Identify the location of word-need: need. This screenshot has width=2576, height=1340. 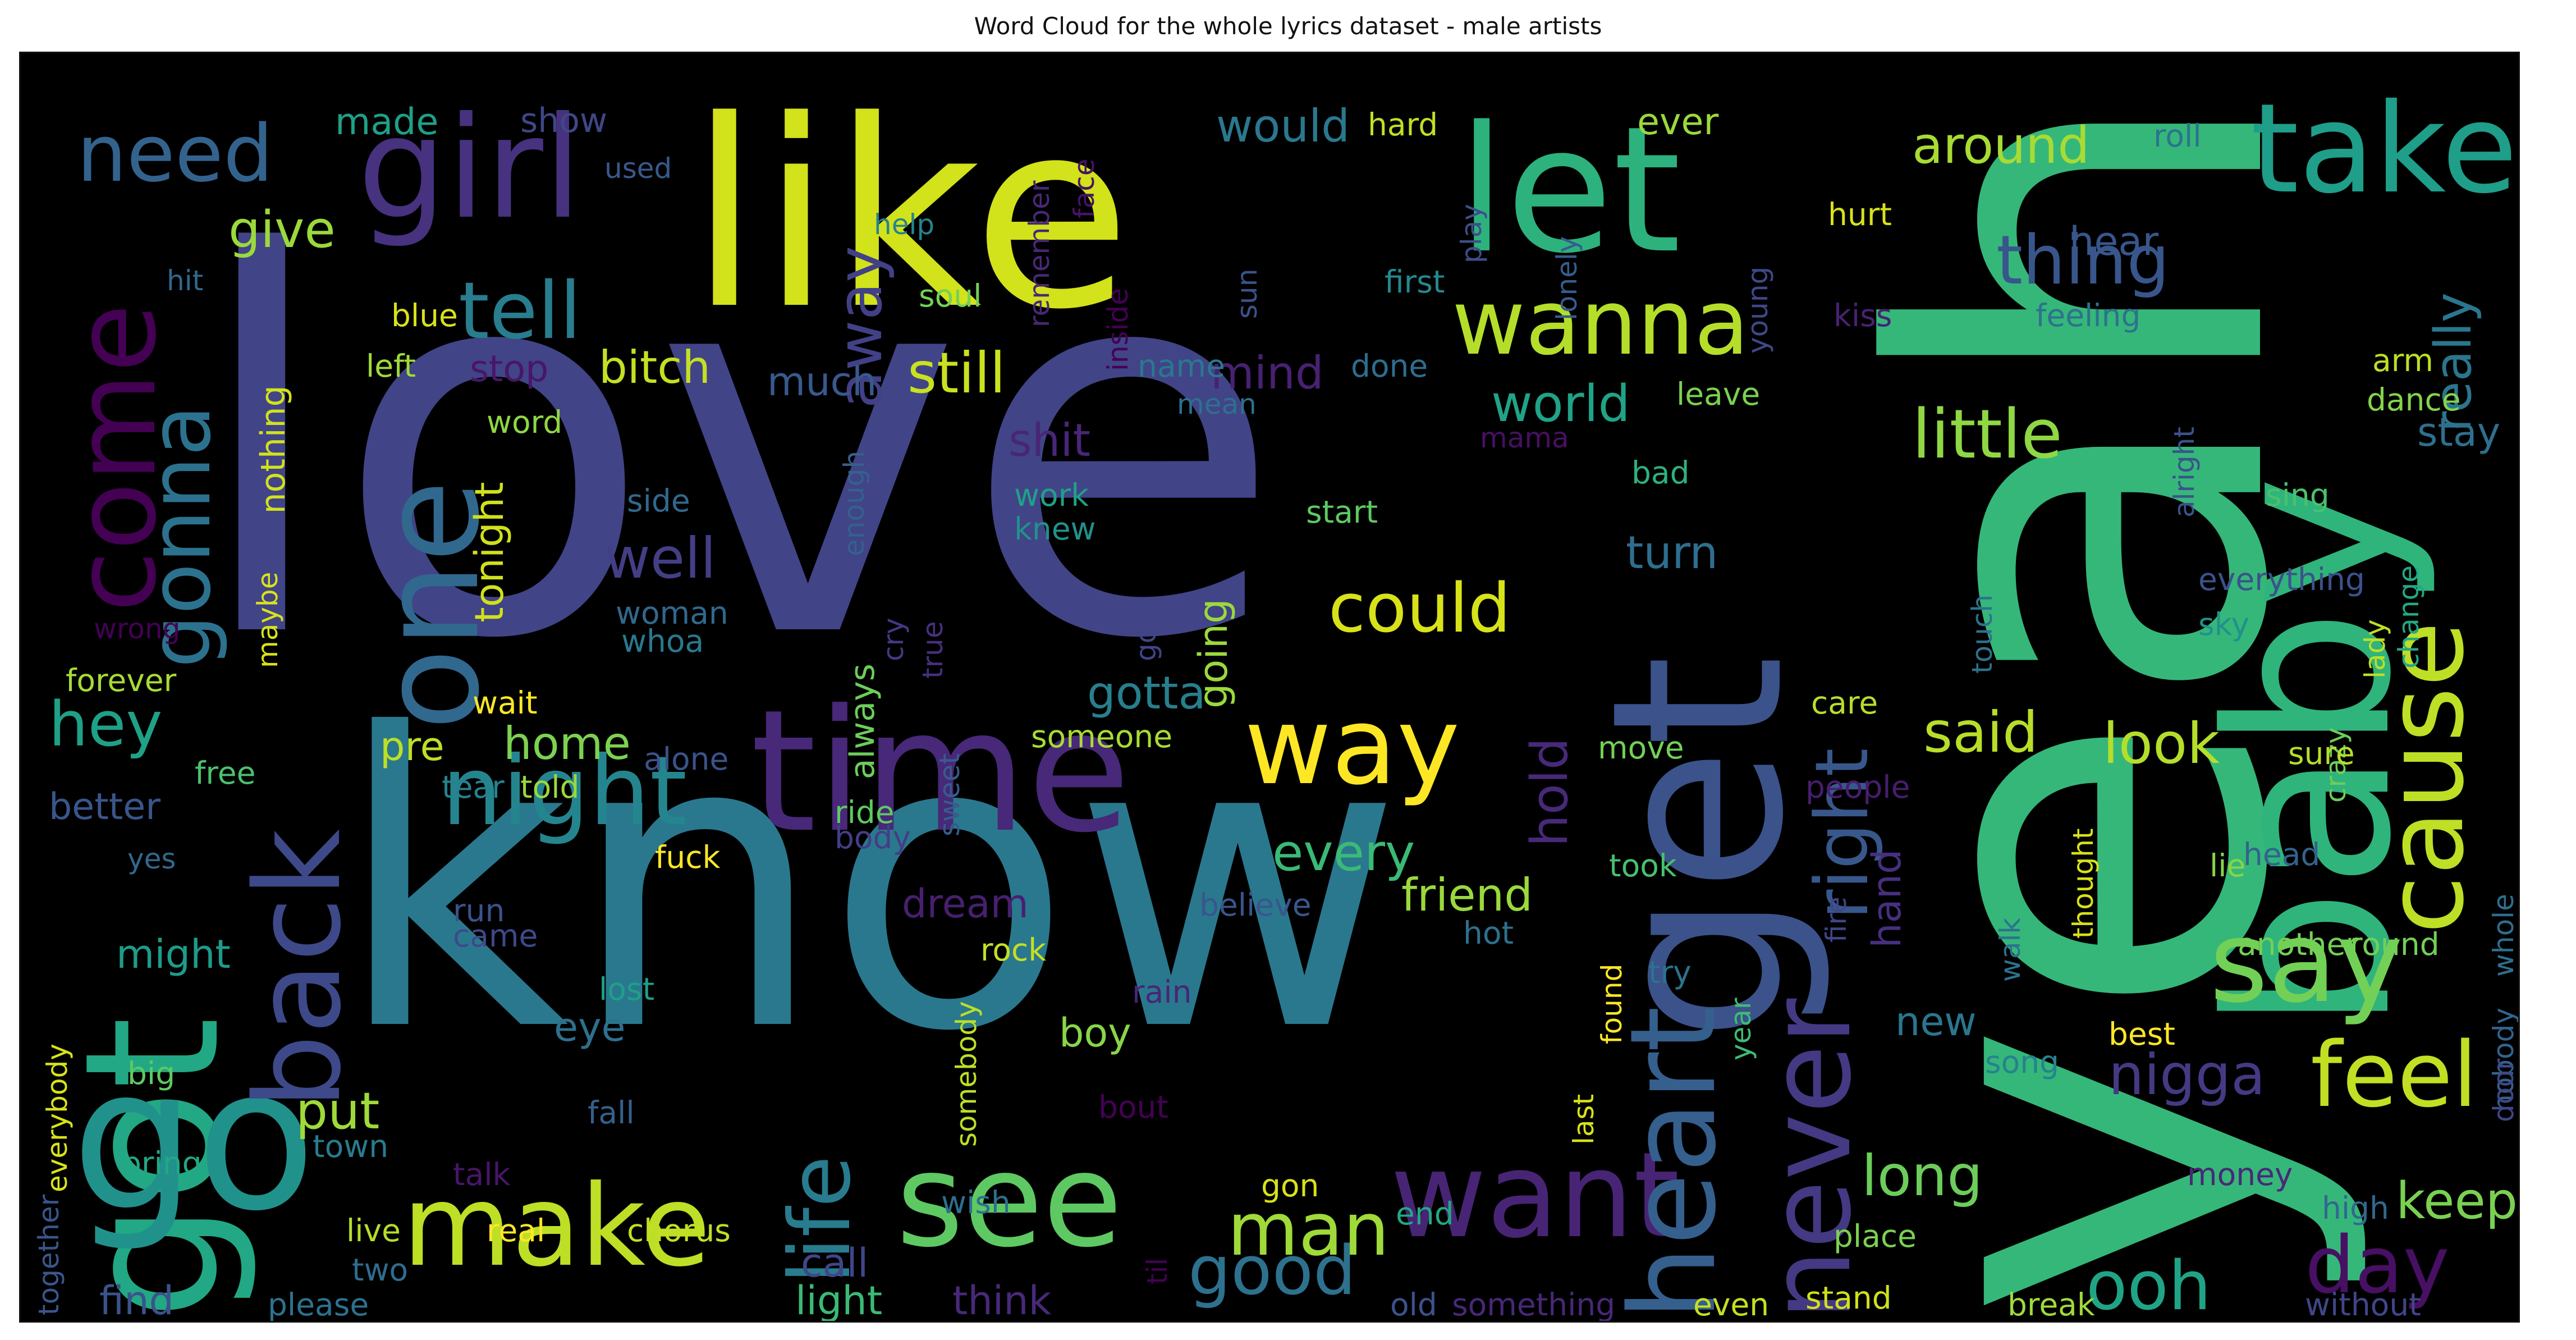
(175, 154).